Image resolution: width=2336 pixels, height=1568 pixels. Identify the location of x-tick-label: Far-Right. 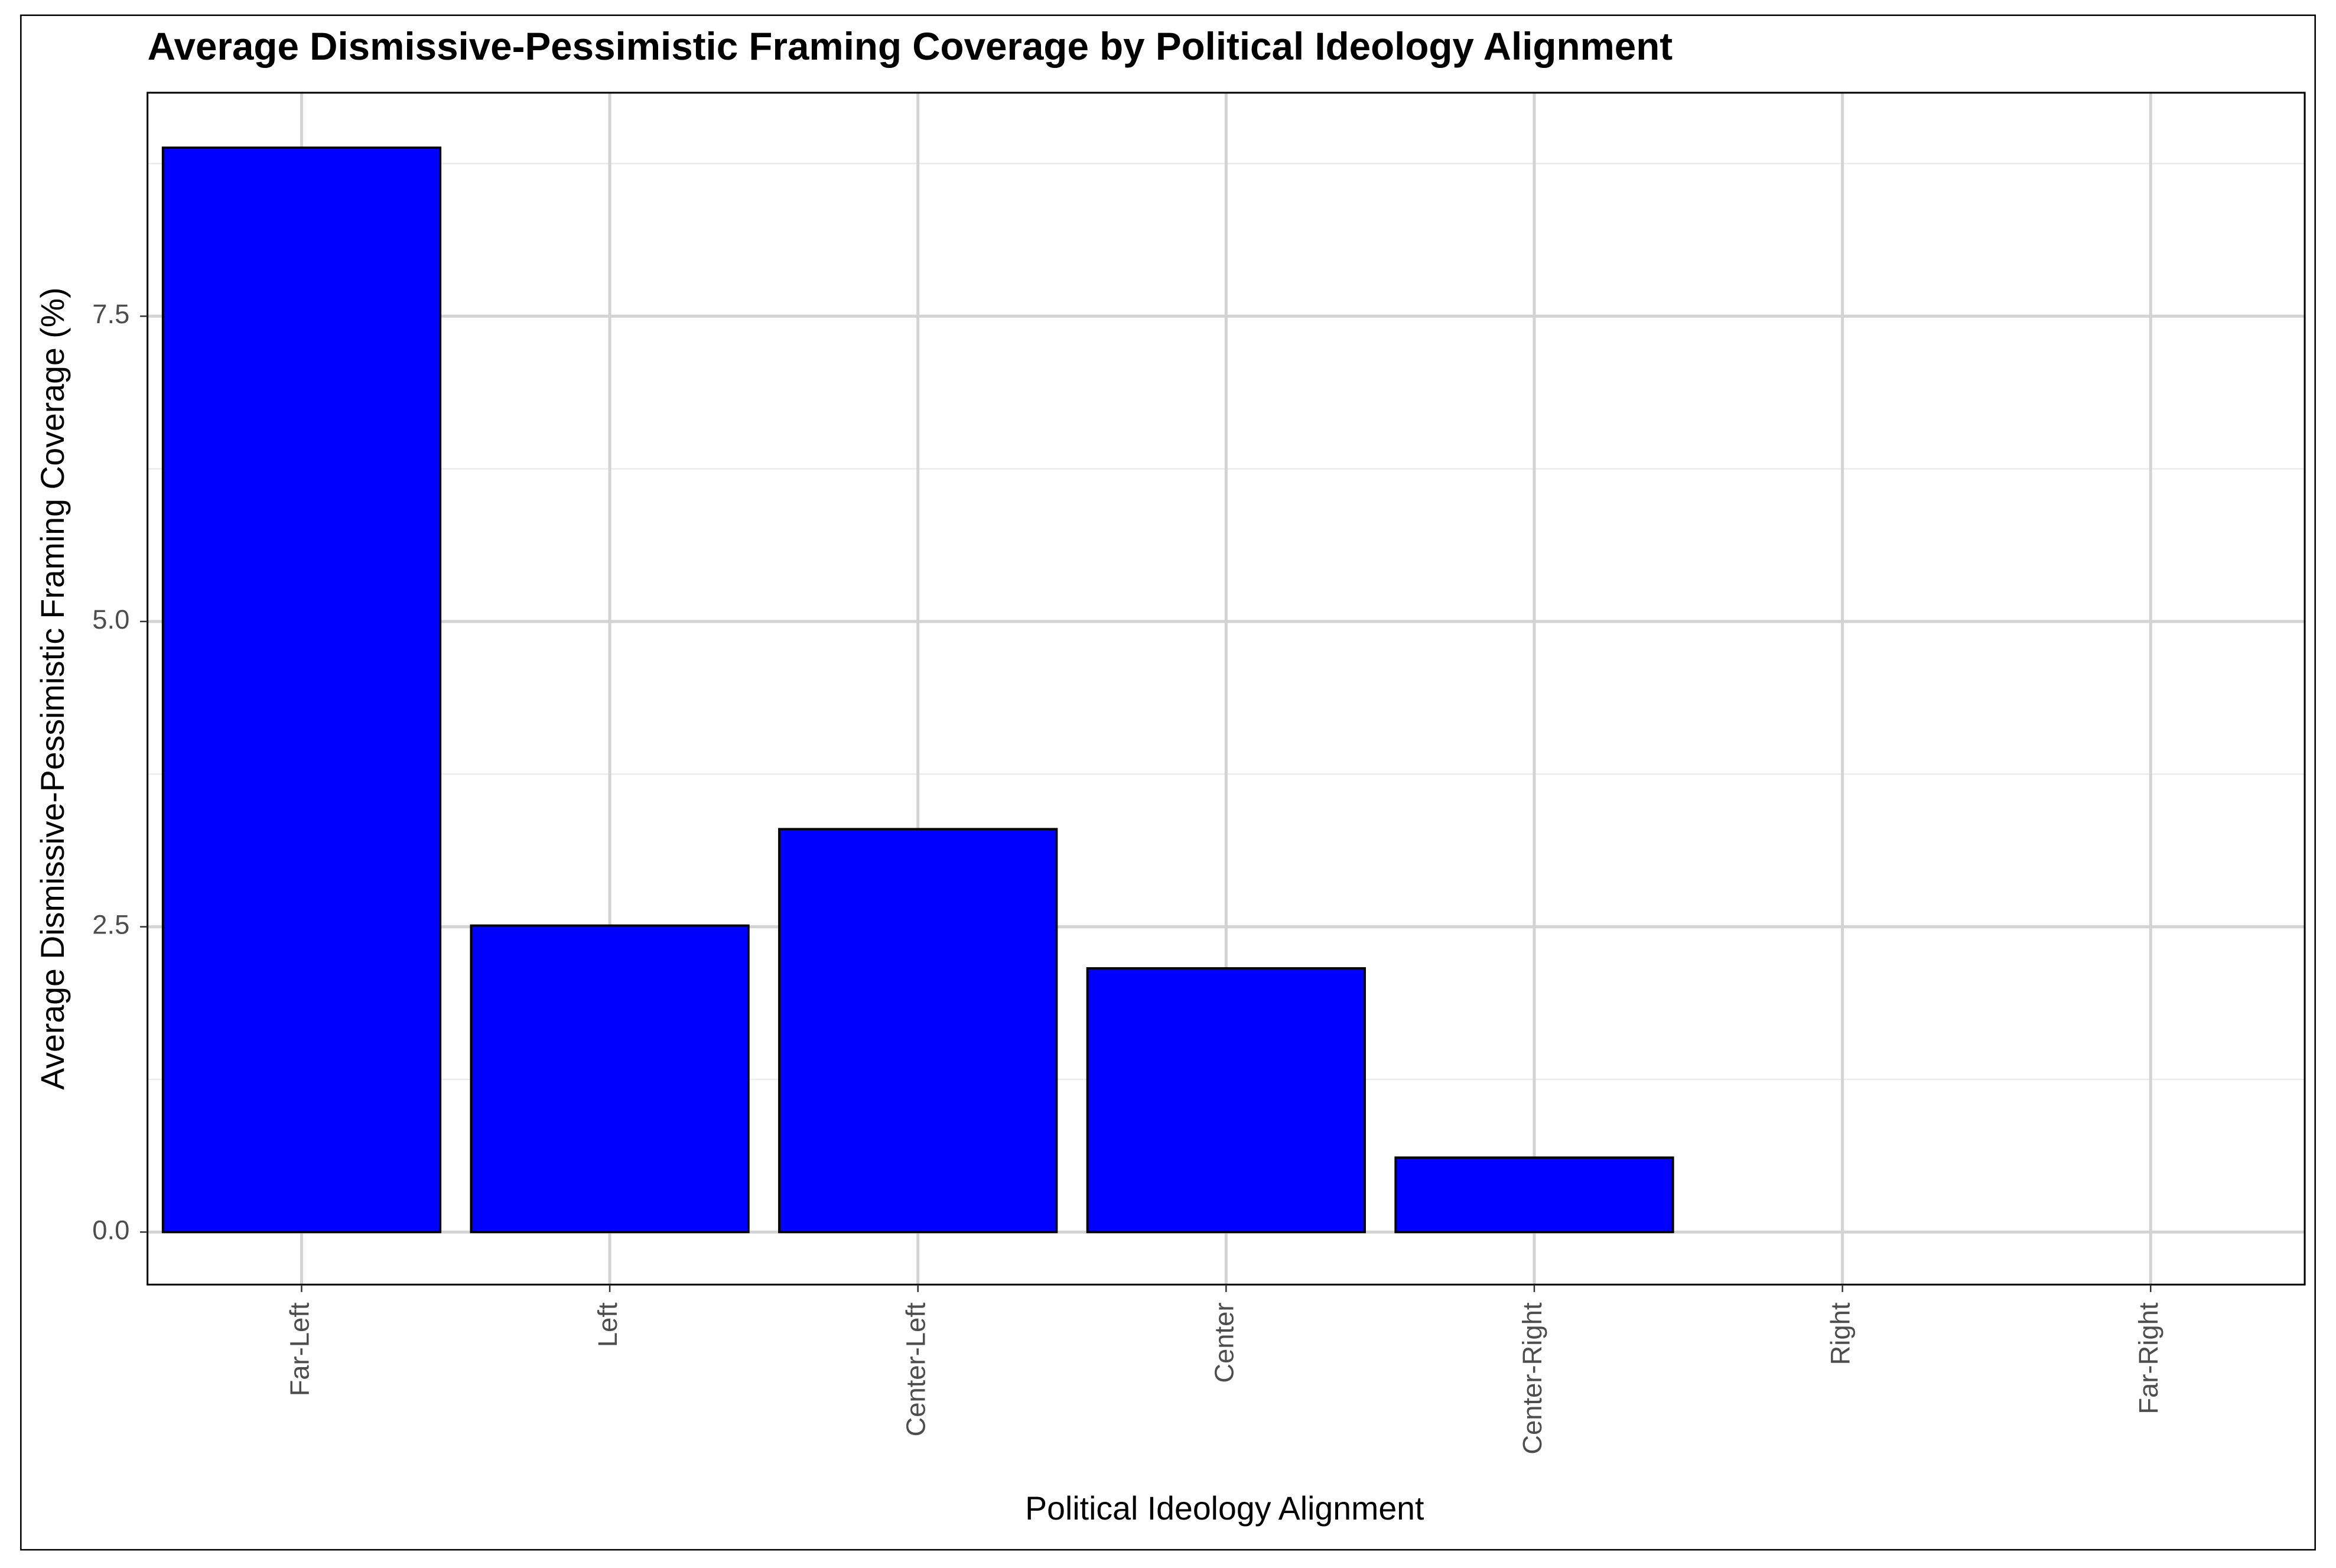
(2148, 1358).